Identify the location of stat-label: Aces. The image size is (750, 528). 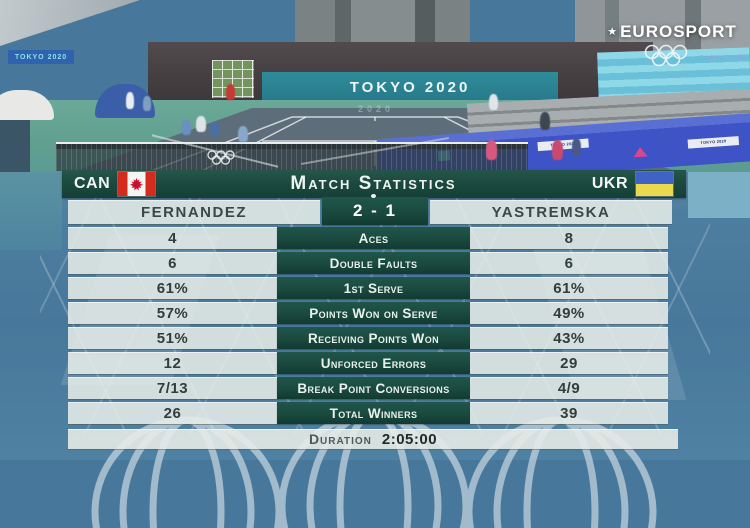
(373, 238).